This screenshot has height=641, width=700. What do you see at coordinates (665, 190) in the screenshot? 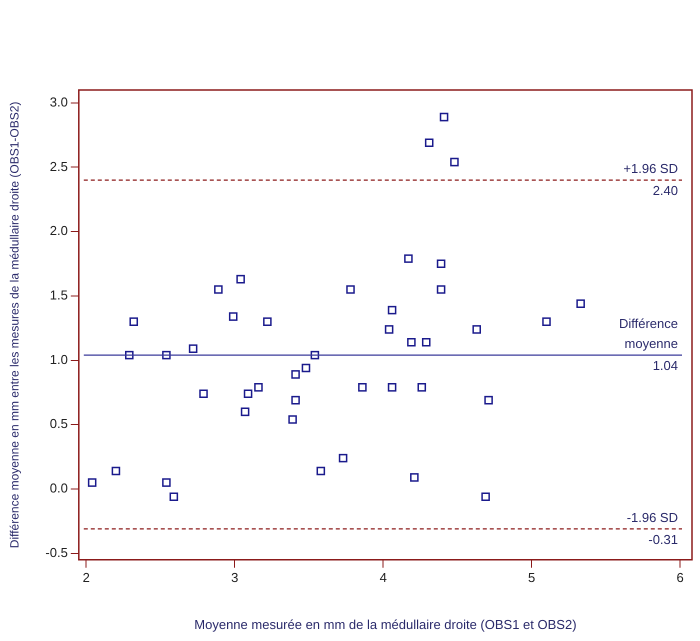
I see `annotation: 2.40` at bounding box center [665, 190].